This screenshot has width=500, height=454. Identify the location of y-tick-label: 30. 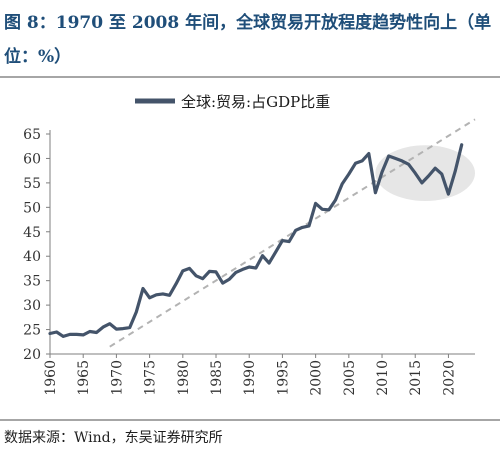
(32, 306).